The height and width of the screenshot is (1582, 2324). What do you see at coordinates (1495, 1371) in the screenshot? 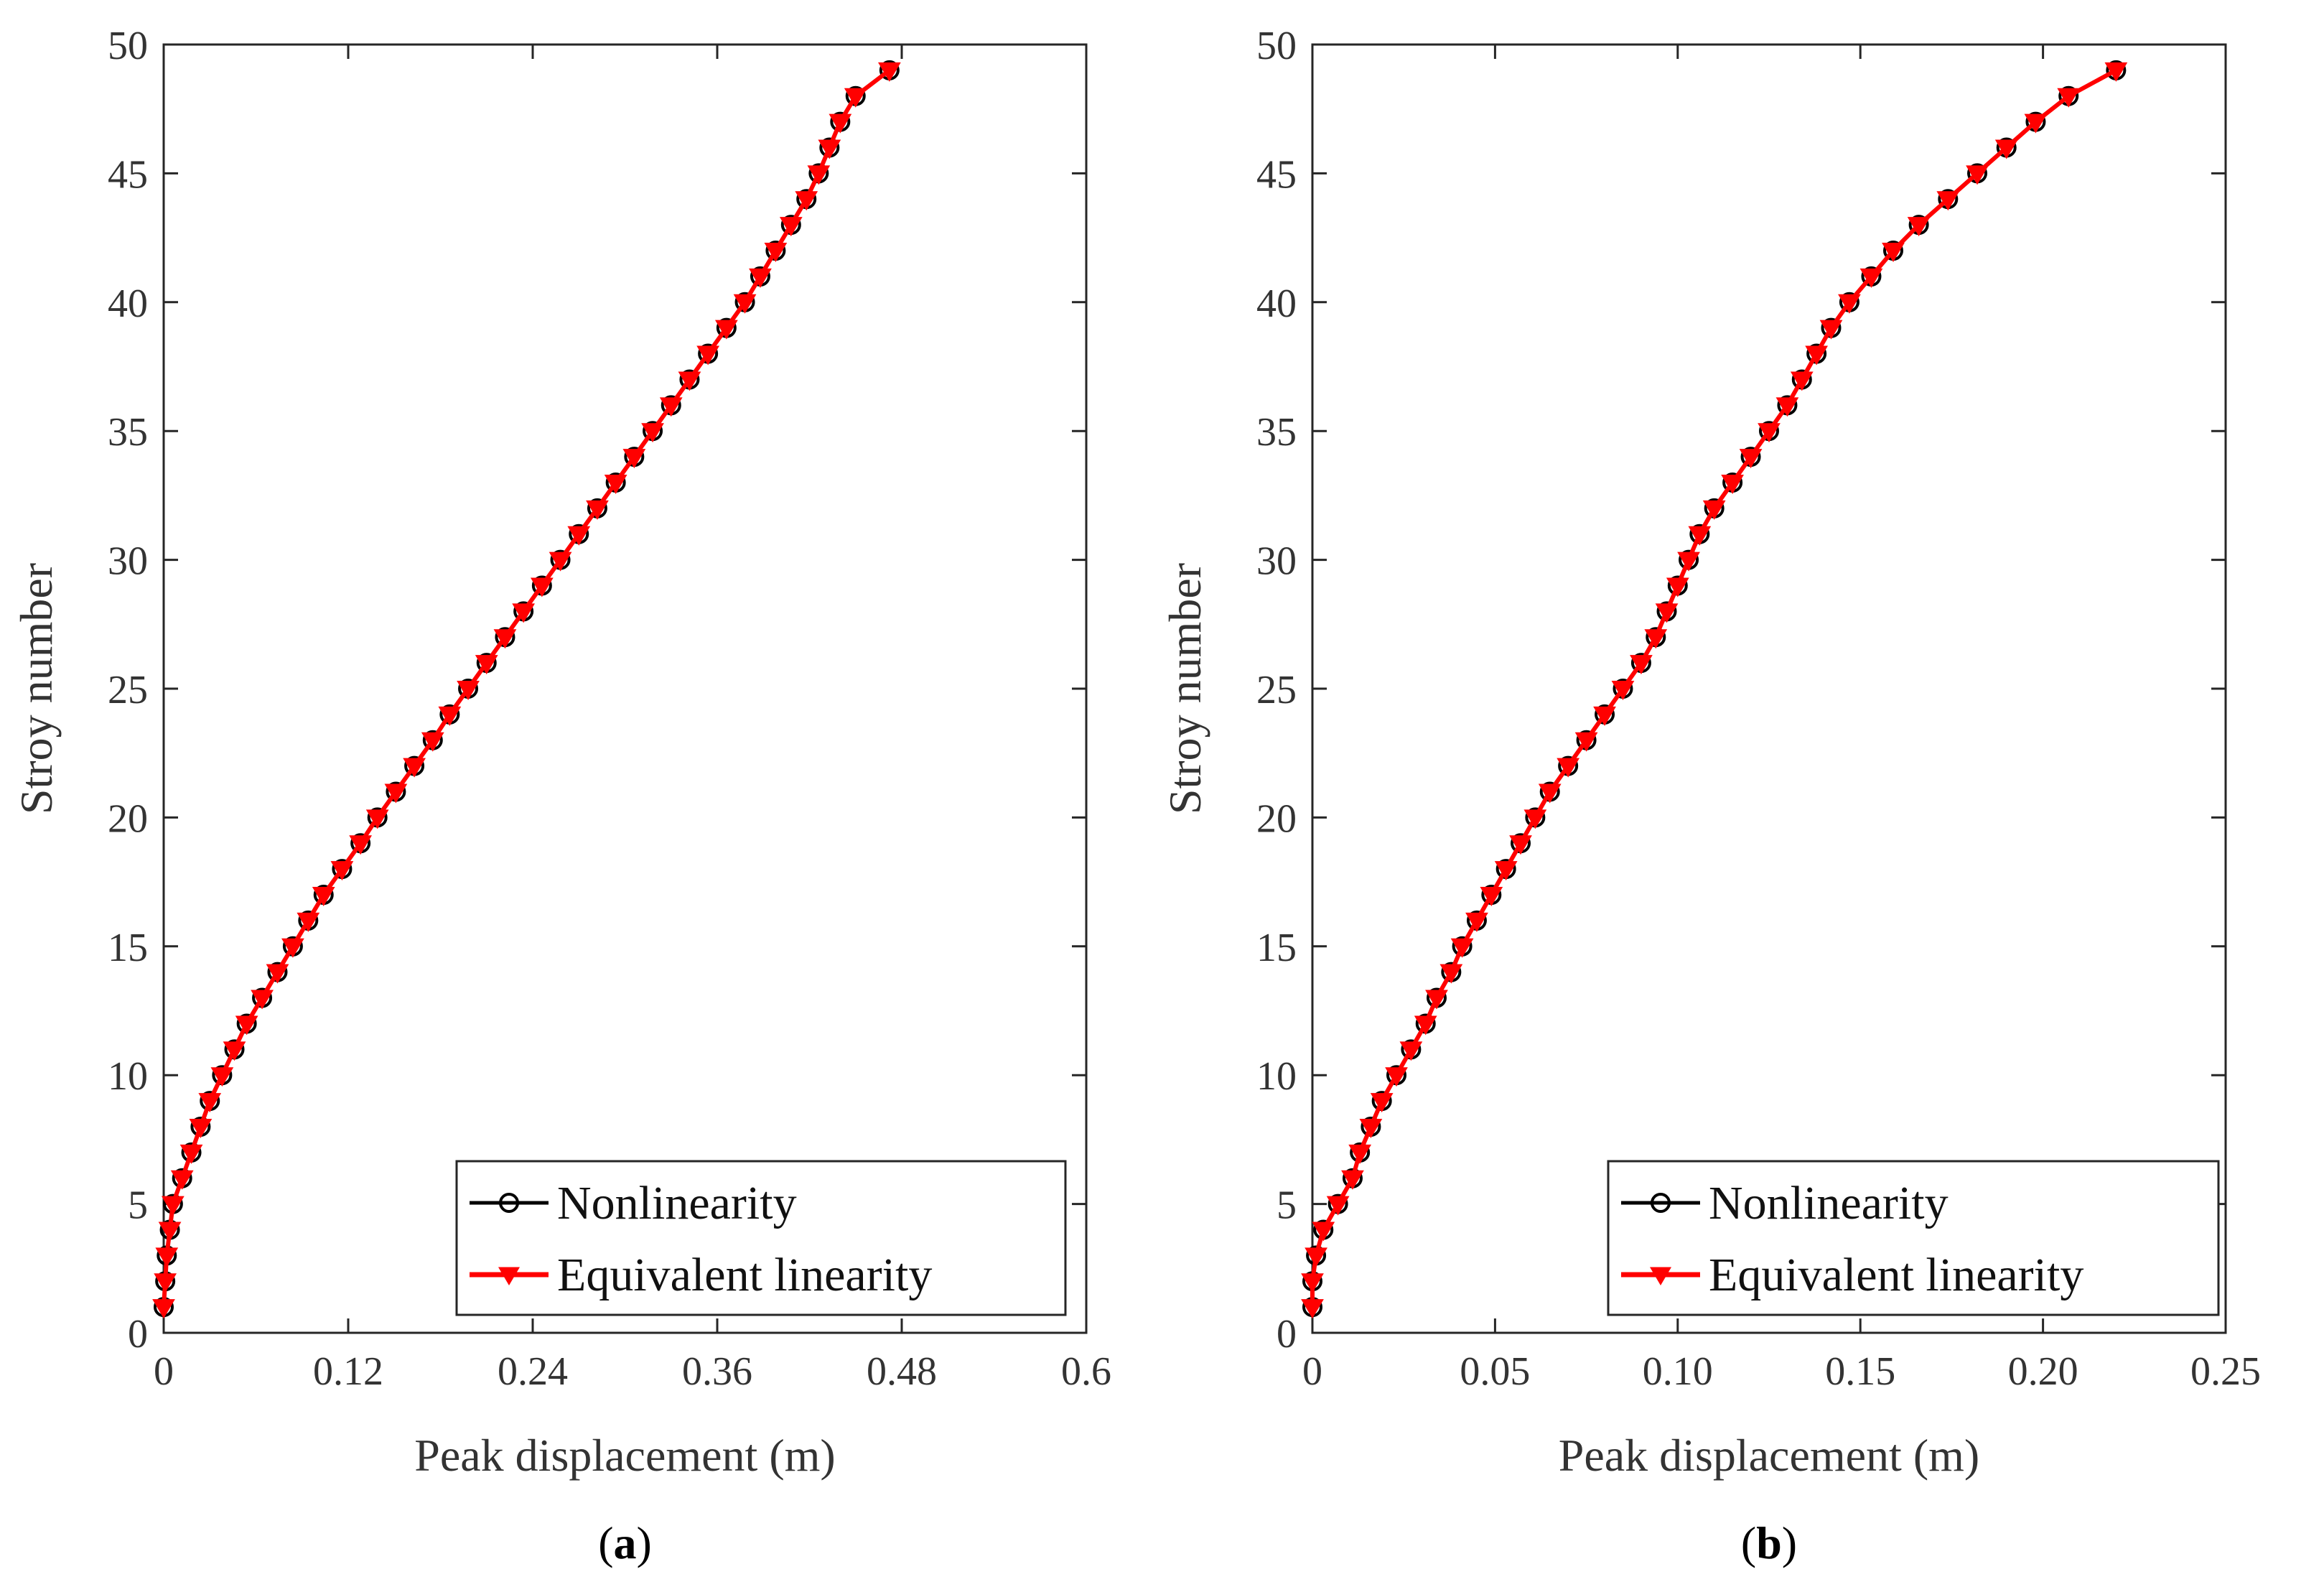
I see `x-tick-label: 0.05` at bounding box center [1495, 1371].